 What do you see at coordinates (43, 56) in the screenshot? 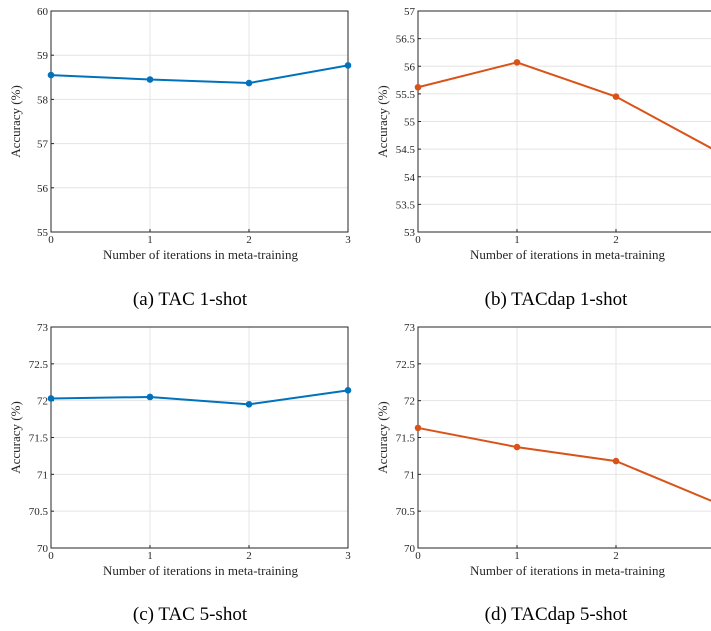
I see `y-tick-label: 59` at bounding box center [43, 56].